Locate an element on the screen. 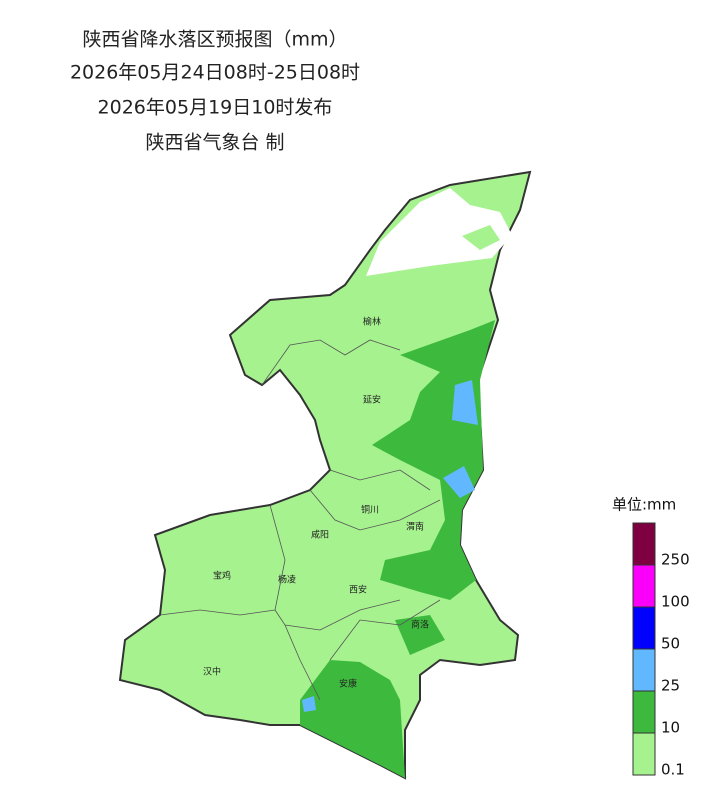 The height and width of the screenshot is (799, 705). city-label: 汉中 is located at coordinates (212, 672).